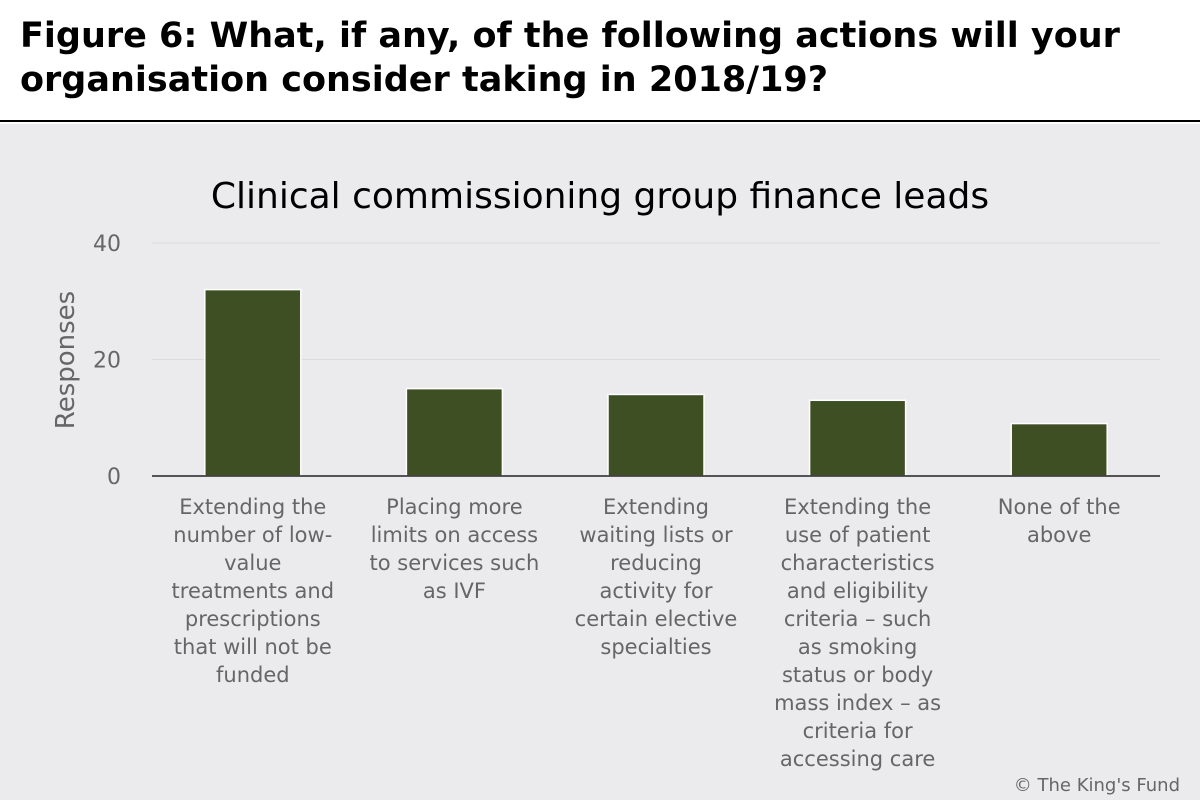 Image resolution: width=1200 pixels, height=800 pixels. I want to click on y-tick-label: 20, so click(107, 361).